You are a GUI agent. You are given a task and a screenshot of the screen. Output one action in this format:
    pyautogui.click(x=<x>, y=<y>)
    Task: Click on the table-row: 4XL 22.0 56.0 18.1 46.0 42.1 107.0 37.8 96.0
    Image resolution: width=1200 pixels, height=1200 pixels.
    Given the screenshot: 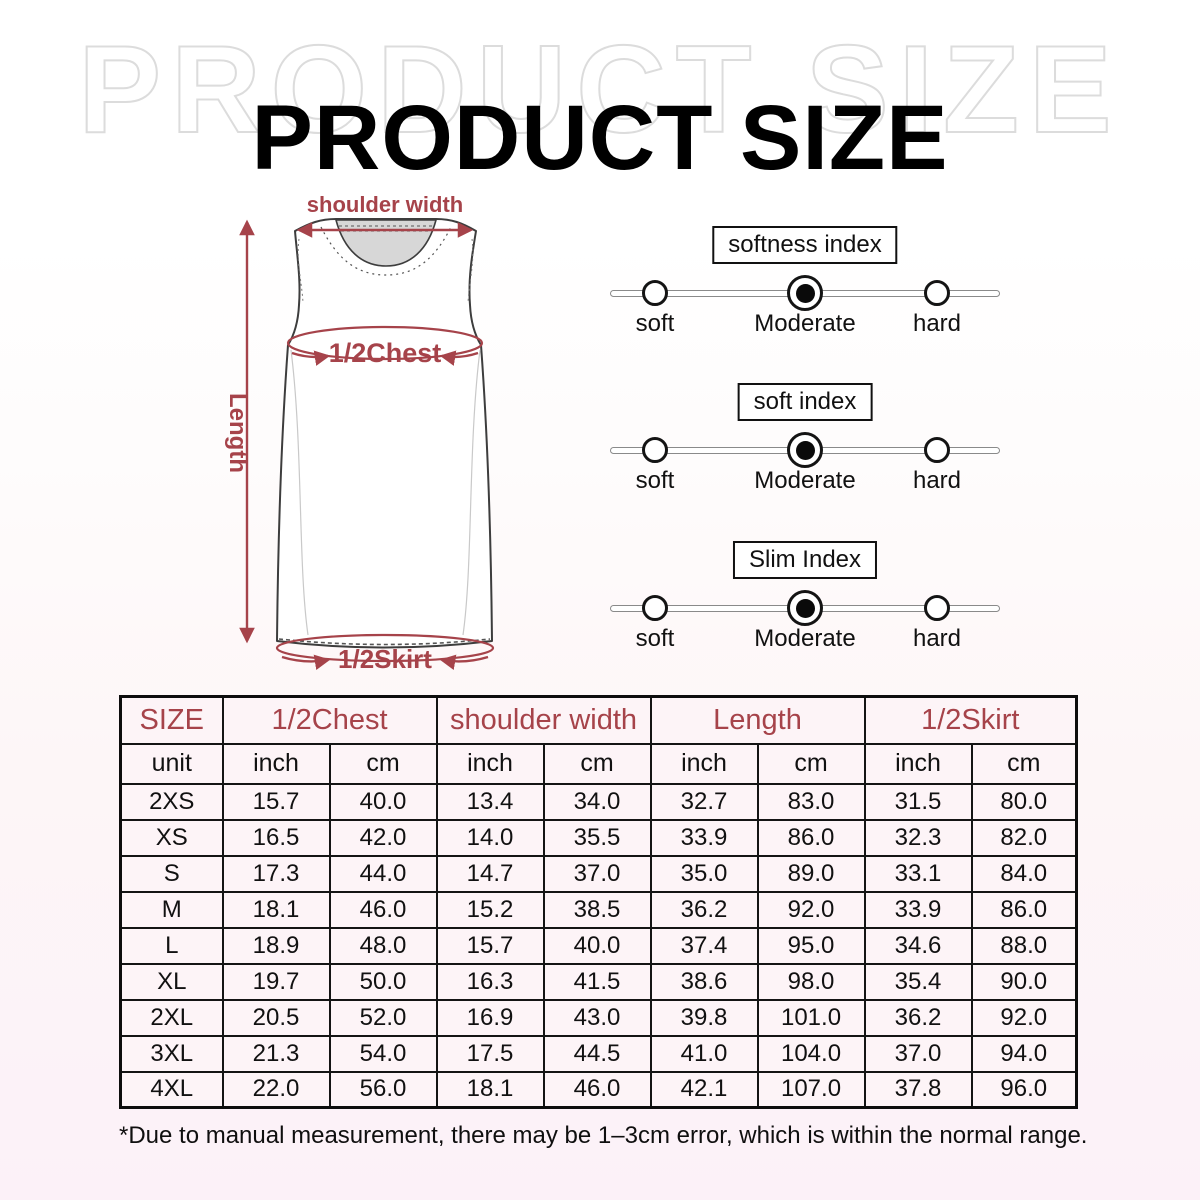 What is the action you would take?
    pyautogui.click(x=598, y=1089)
    